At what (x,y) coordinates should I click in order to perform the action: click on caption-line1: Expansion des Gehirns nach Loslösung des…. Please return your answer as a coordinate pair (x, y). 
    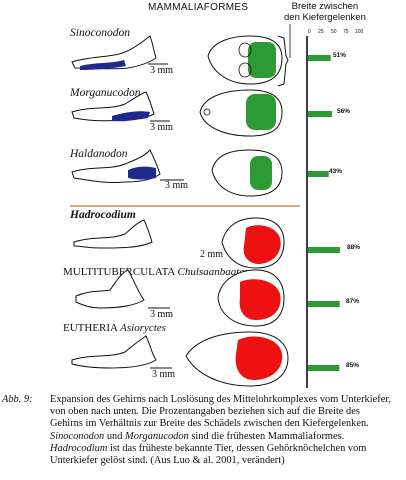
    Looking at the image, I should click on (220, 399).